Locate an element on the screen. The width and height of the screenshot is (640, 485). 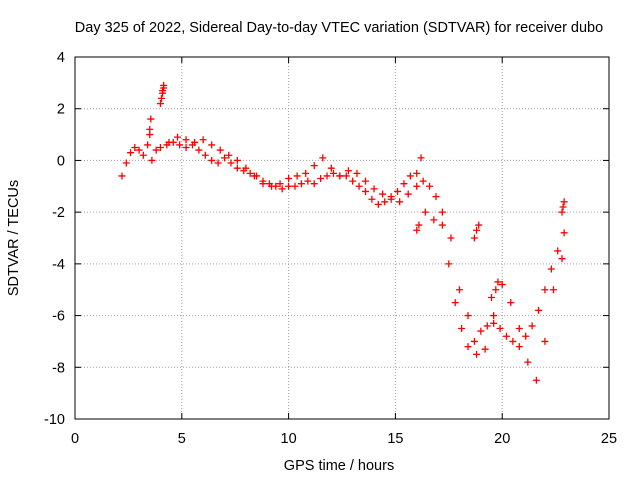
y-tick-label: 4 is located at coordinates (61, 58).